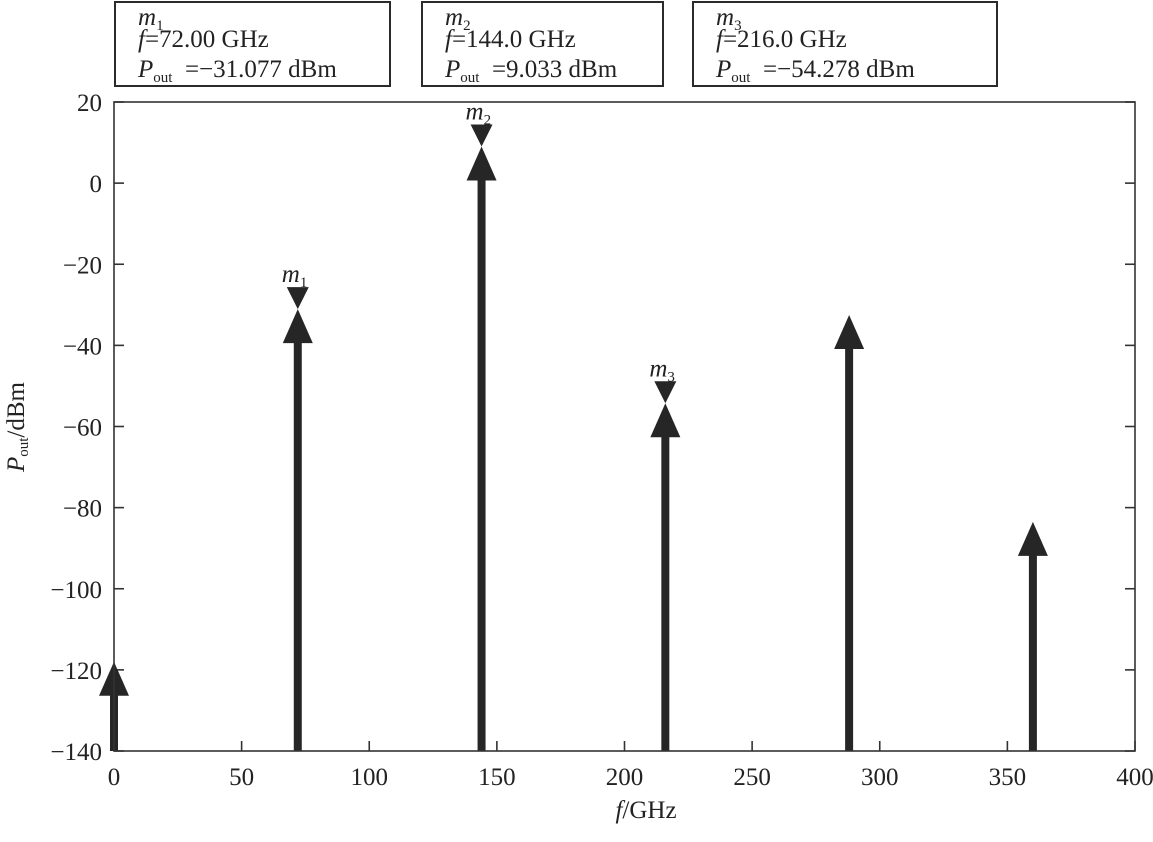 The image size is (1153, 842). Describe the element at coordinates (206, 39) in the screenshot. I see `m1-frequency-readout: =72.00 GHz` at that location.